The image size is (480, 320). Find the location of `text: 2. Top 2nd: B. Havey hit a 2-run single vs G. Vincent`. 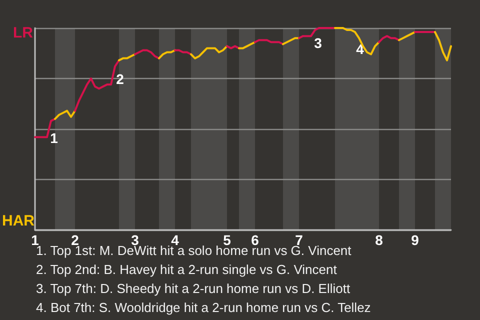

text: 2. Top 2nd: B. Havey hit a 2-run single vs G. Vincent is located at coordinates (187, 269).